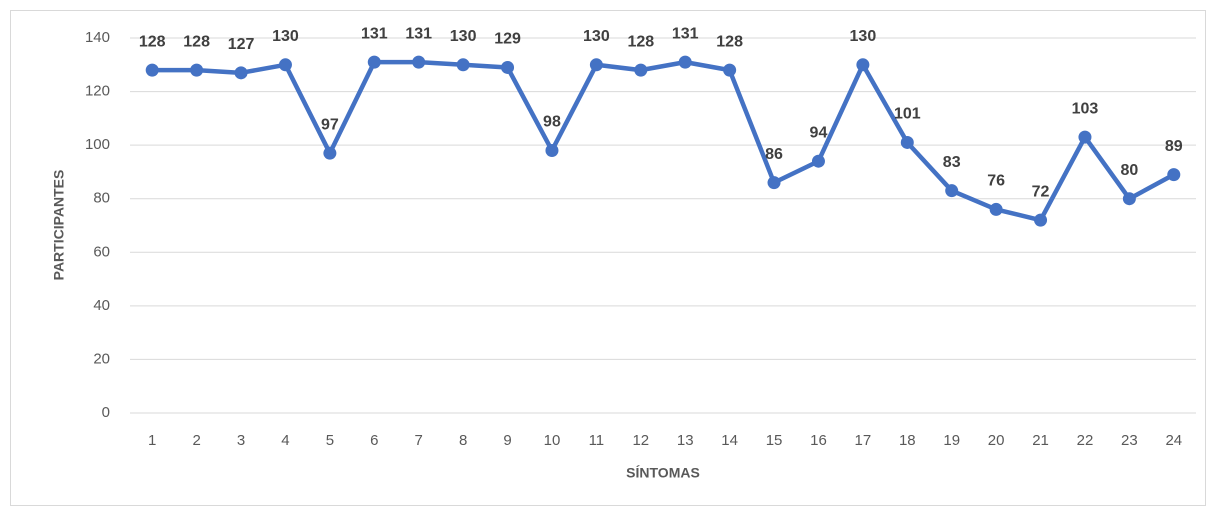  What do you see at coordinates (1085, 440) in the screenshot?
I see `x-tick-label: 22` at bounding box center [1085, 440].